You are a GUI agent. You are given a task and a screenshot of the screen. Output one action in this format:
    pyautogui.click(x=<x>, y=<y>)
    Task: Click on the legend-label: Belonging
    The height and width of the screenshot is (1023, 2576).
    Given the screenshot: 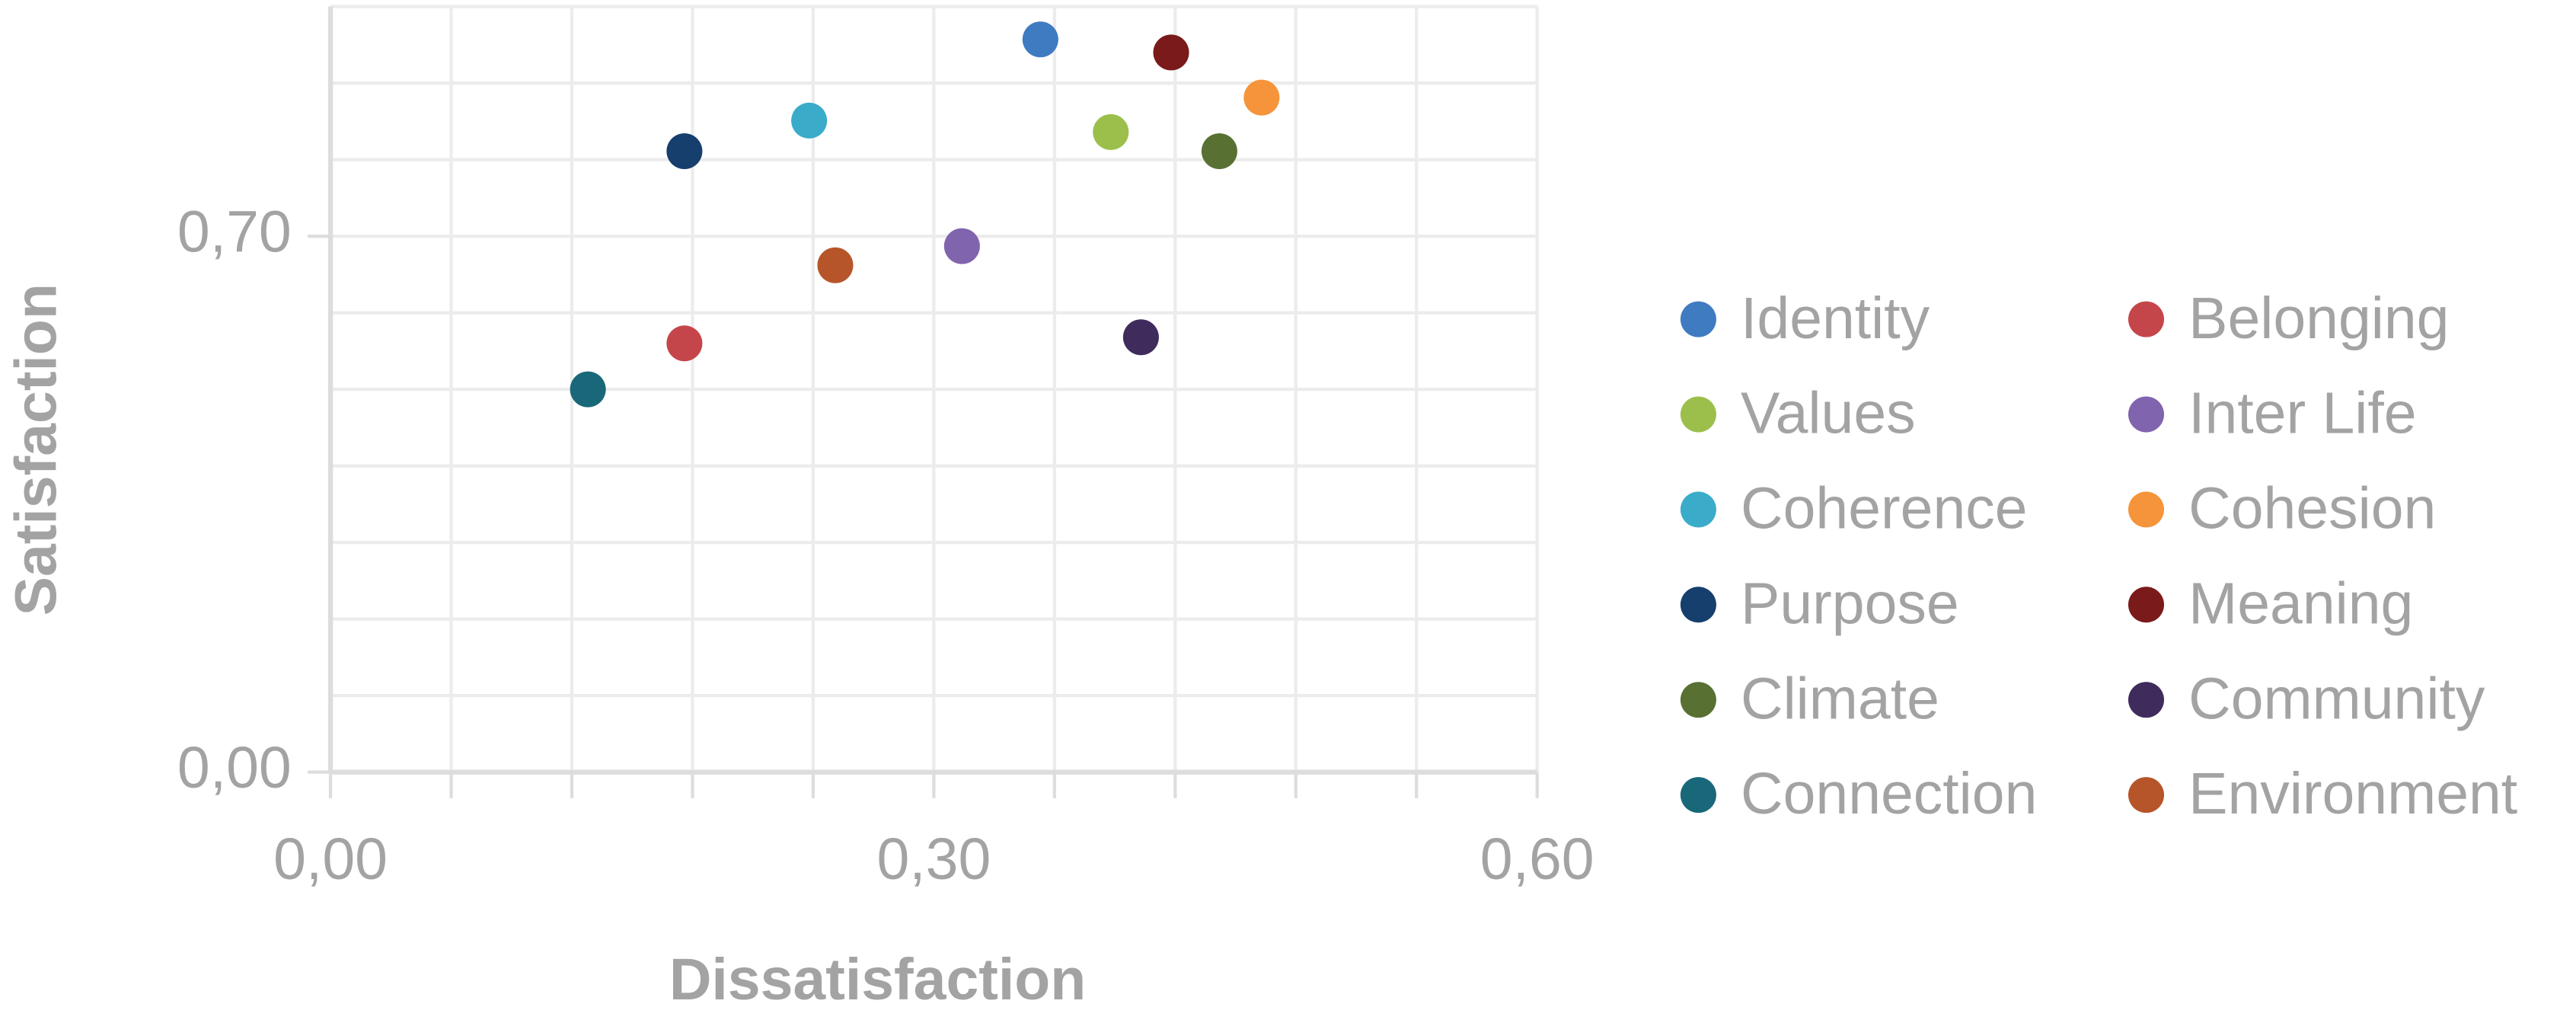 What is the action you would take?
    pyautogui.click(x=2318, y=318)
    